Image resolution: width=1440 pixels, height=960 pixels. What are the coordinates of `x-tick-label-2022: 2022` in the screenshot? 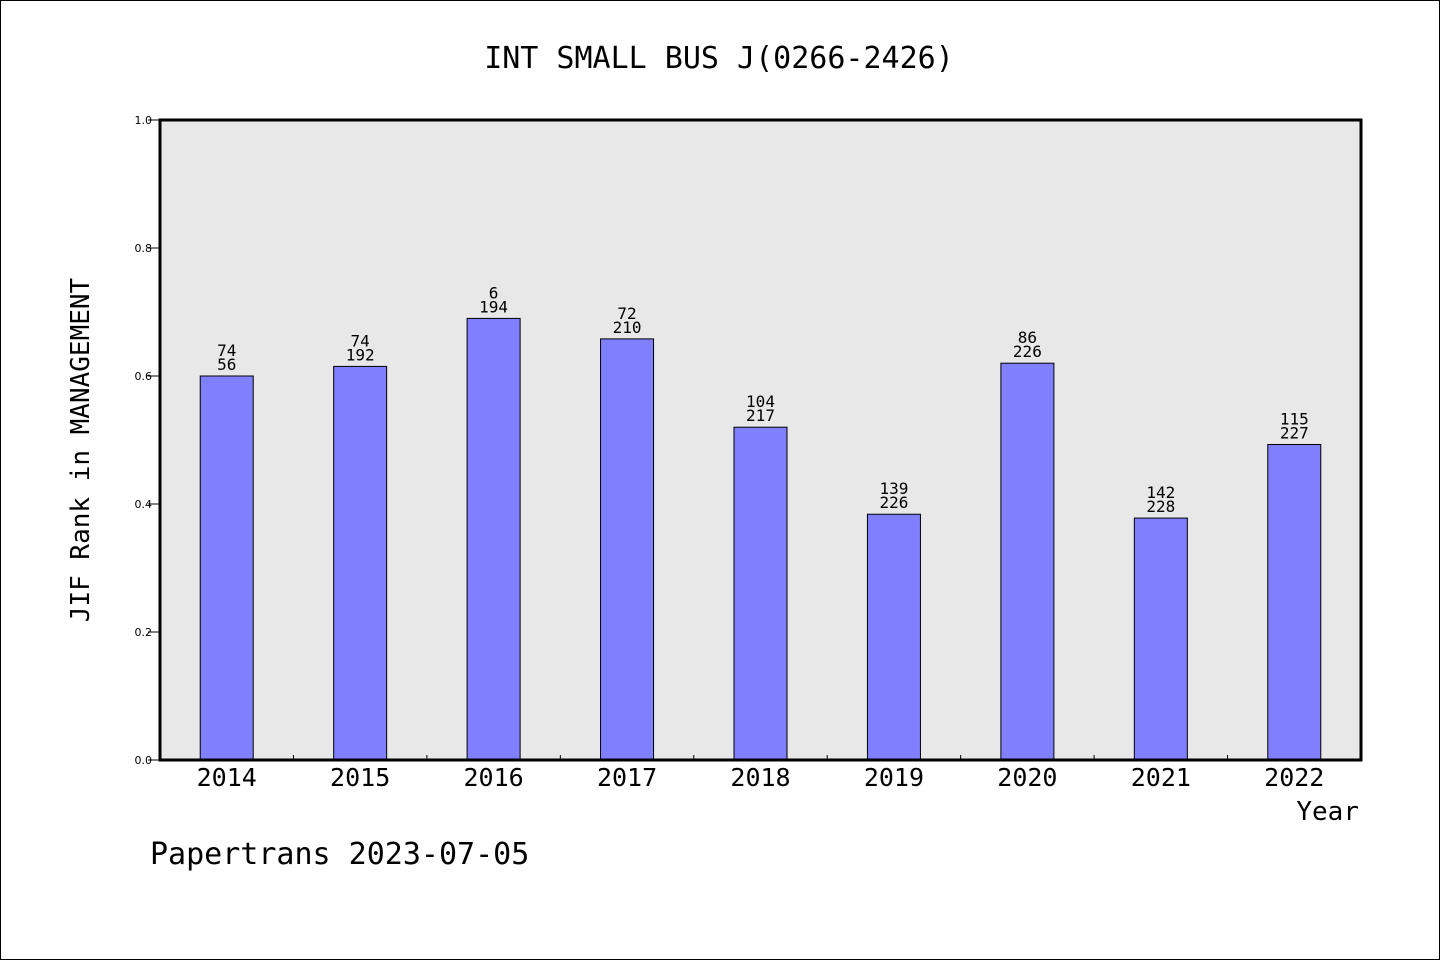 It's located at (1294, 777).